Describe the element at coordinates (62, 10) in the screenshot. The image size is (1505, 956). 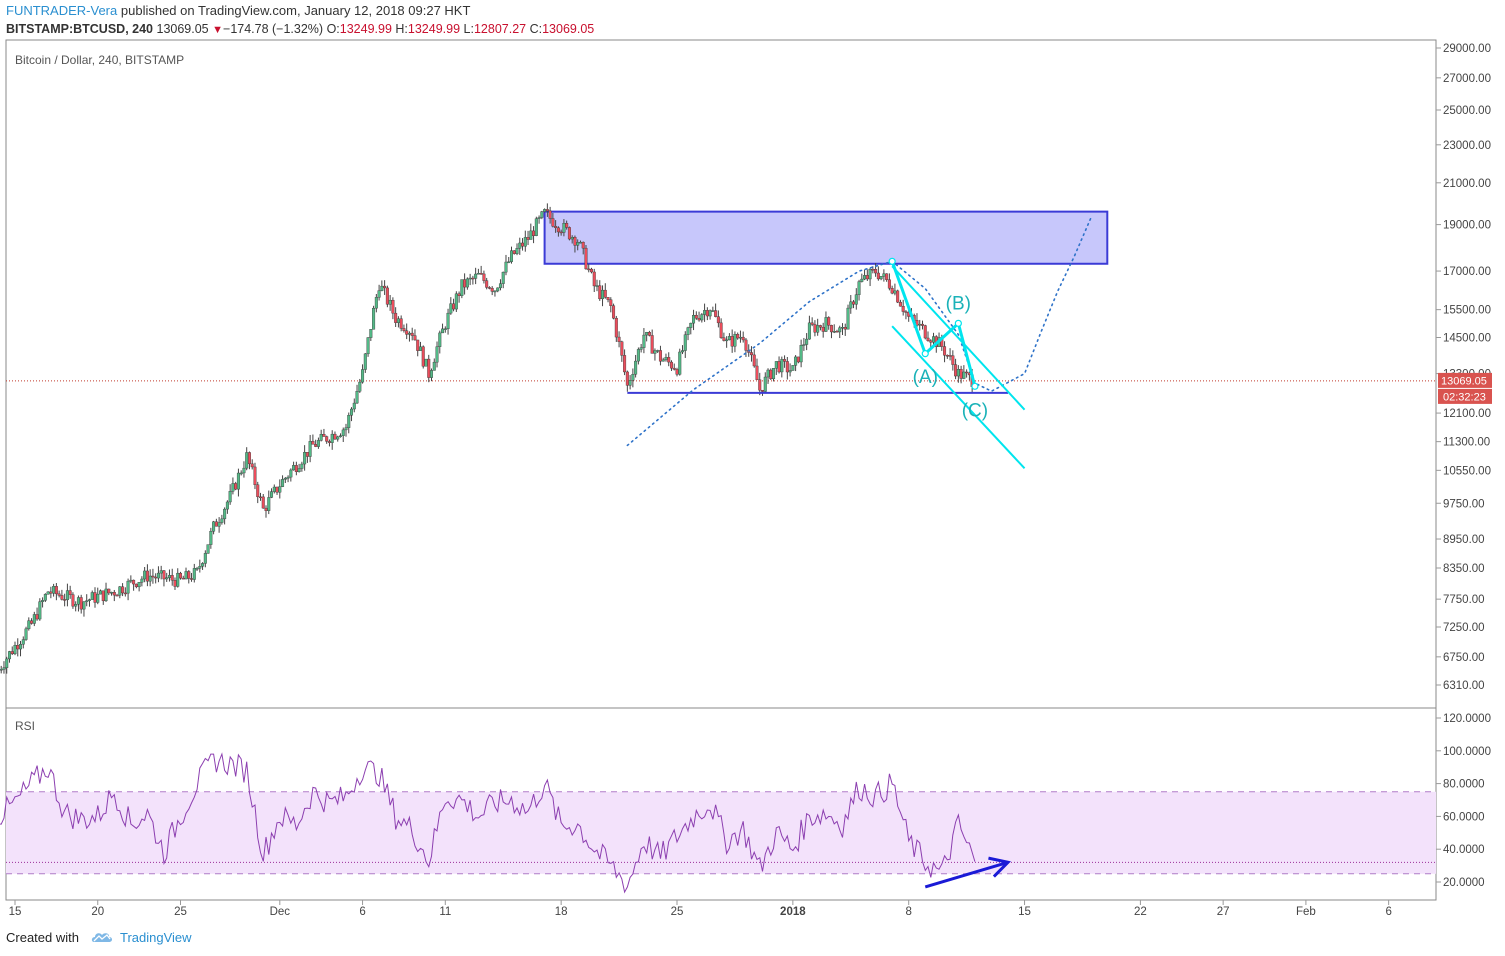
I see `author-link: FUNTRADER-Vera` at that location.